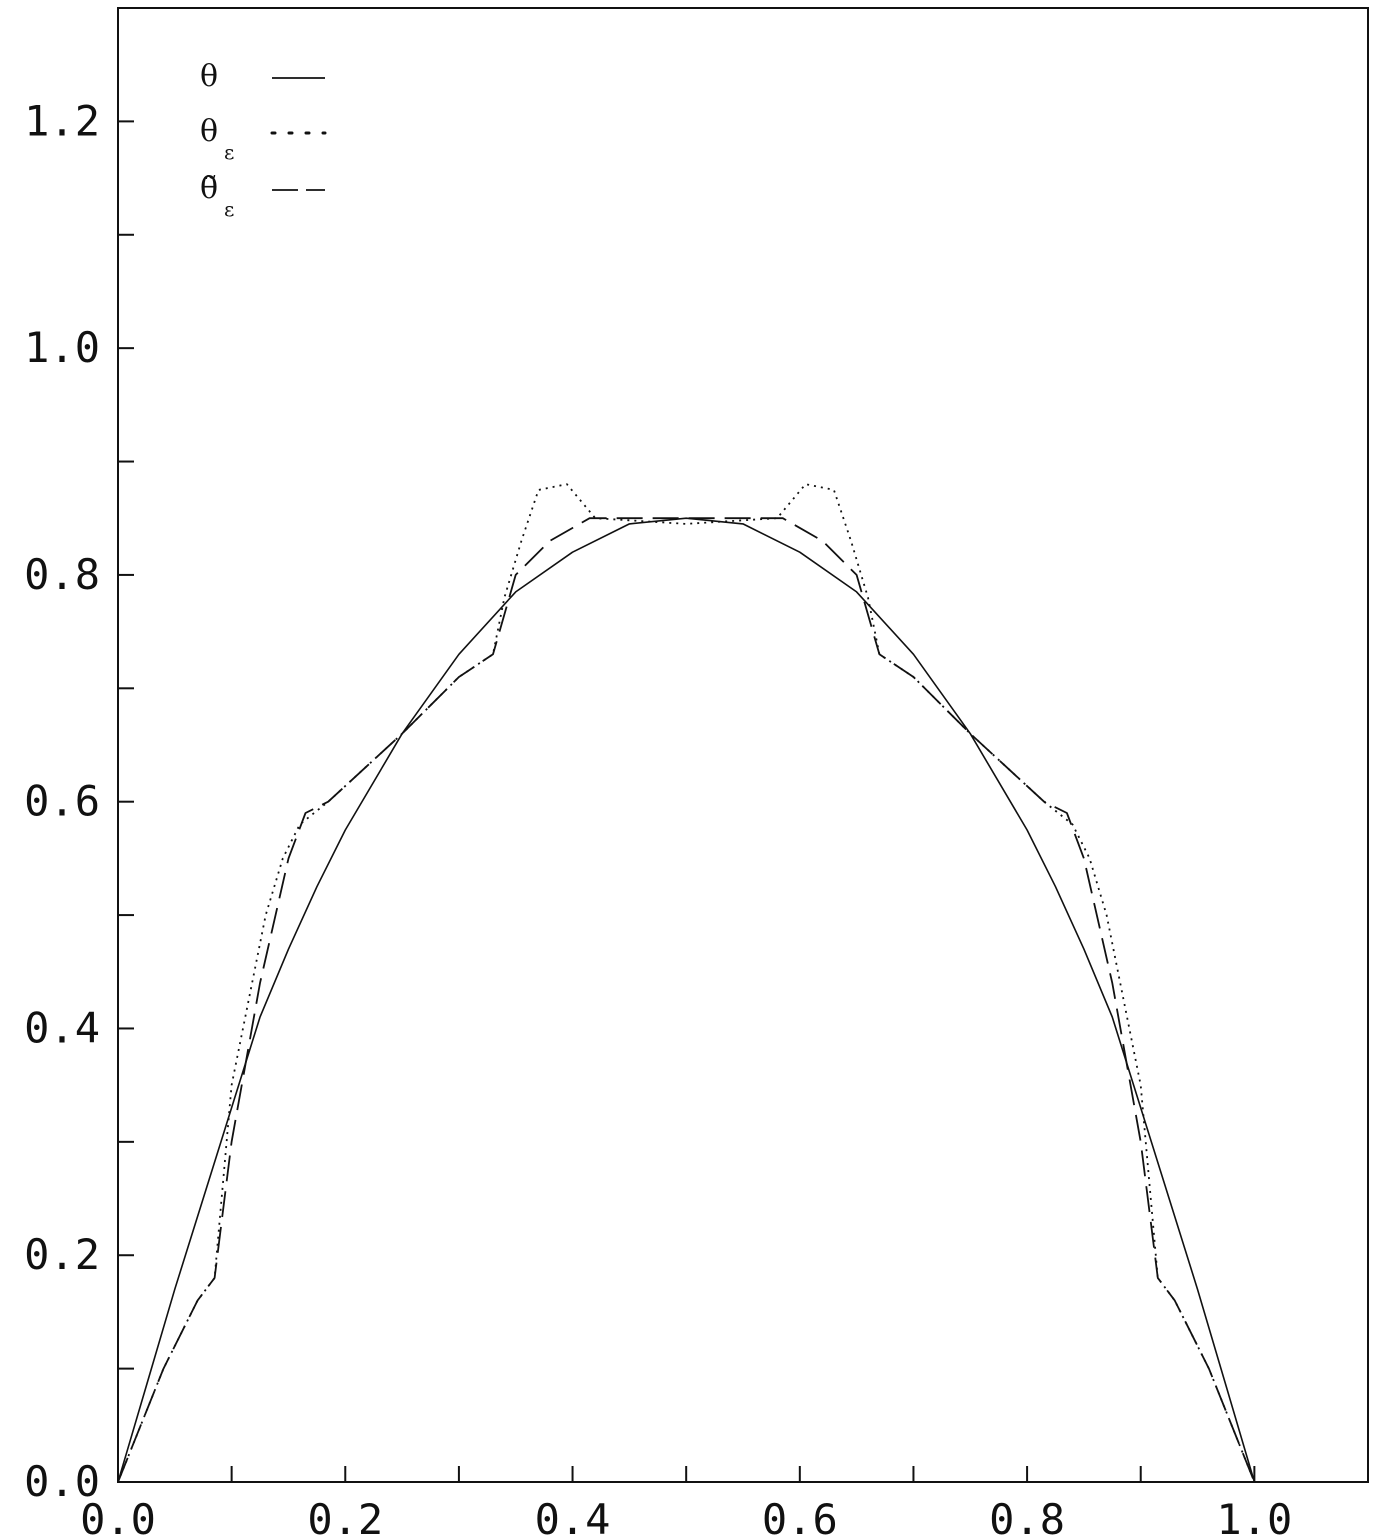 The height and width of the screenshot is (1540, 1379). What do you see at coordinates (62, 1254) in the screenshot?
I see `y-tick-label: 0.2` at bounding box center [62, 1254].